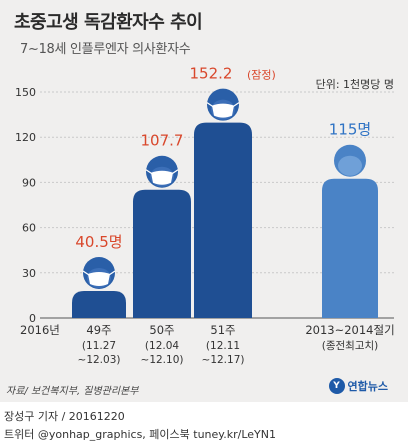  Describe the element at coordinates (336, 386) in the screenshot. I see `logo-mark-icon: Y` at that location.